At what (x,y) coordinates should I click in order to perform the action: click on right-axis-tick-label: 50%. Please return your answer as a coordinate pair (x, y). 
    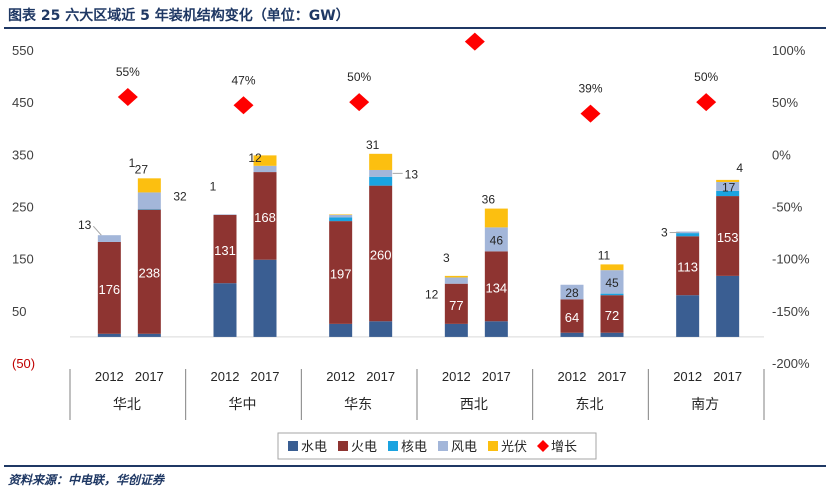
    Looking at the image, I should click on (785, 102).